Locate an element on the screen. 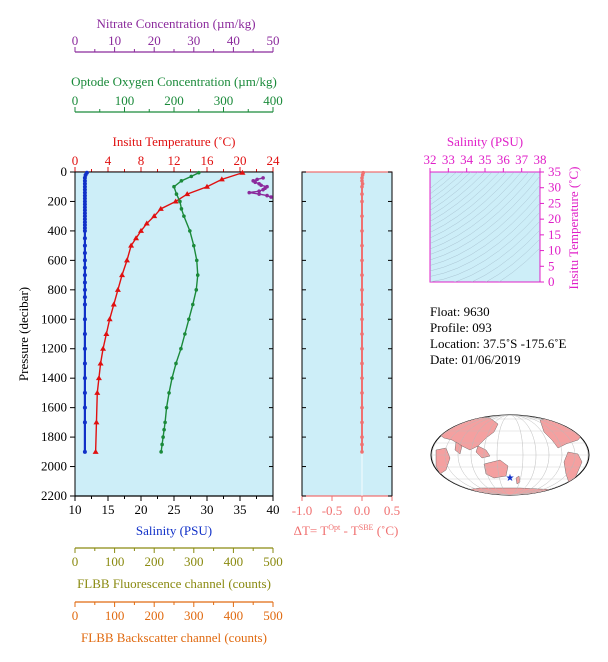 The image size is (608, 662). float-id: Float: 9630 is located at coordinates (460, 311).